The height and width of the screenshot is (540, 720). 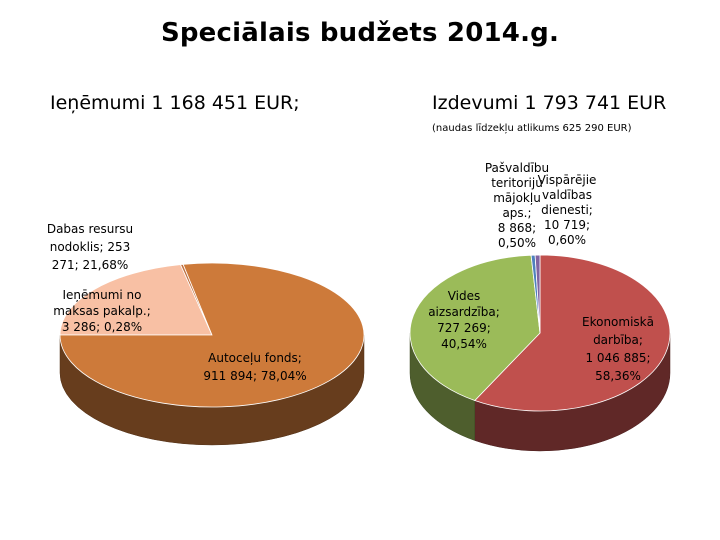 I want to click on income-slice-dabas-resursu-nodoklis, so click(x=136, y=300).